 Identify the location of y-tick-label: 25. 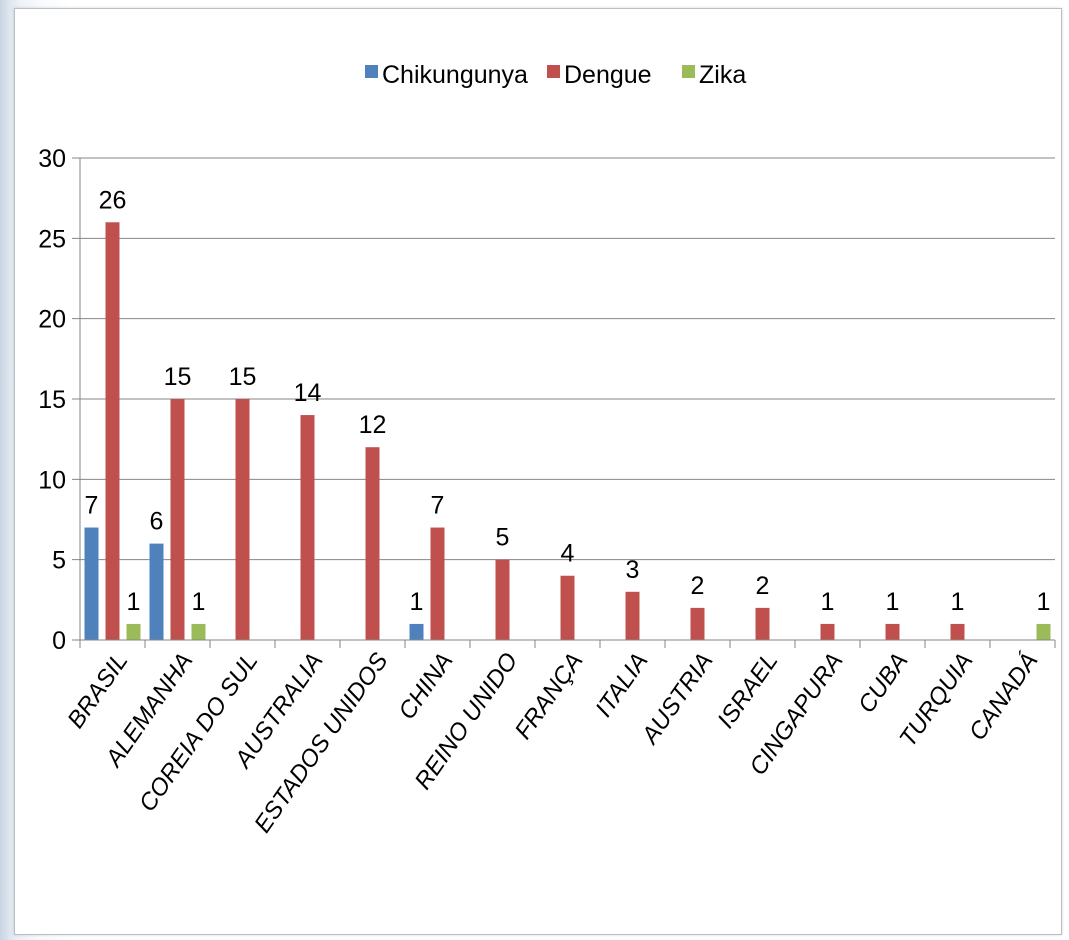
(52, 239).